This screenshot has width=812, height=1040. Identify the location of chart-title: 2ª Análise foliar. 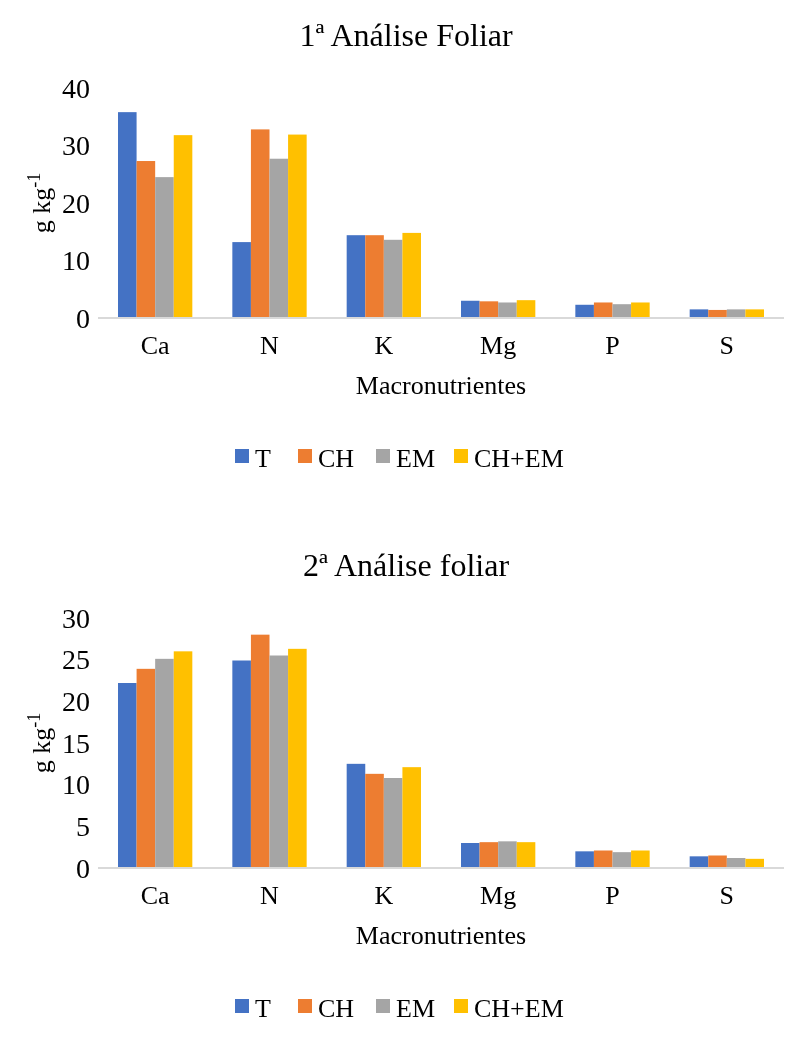
(406, 565).